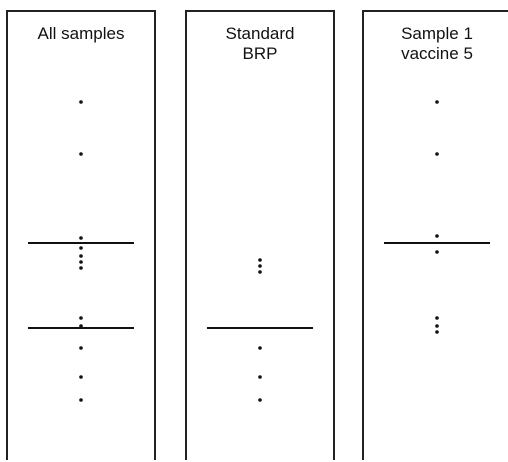 The height and width of the screenshot is (462, 508). I want to click on panel-title: All samples, so click(81, 34).